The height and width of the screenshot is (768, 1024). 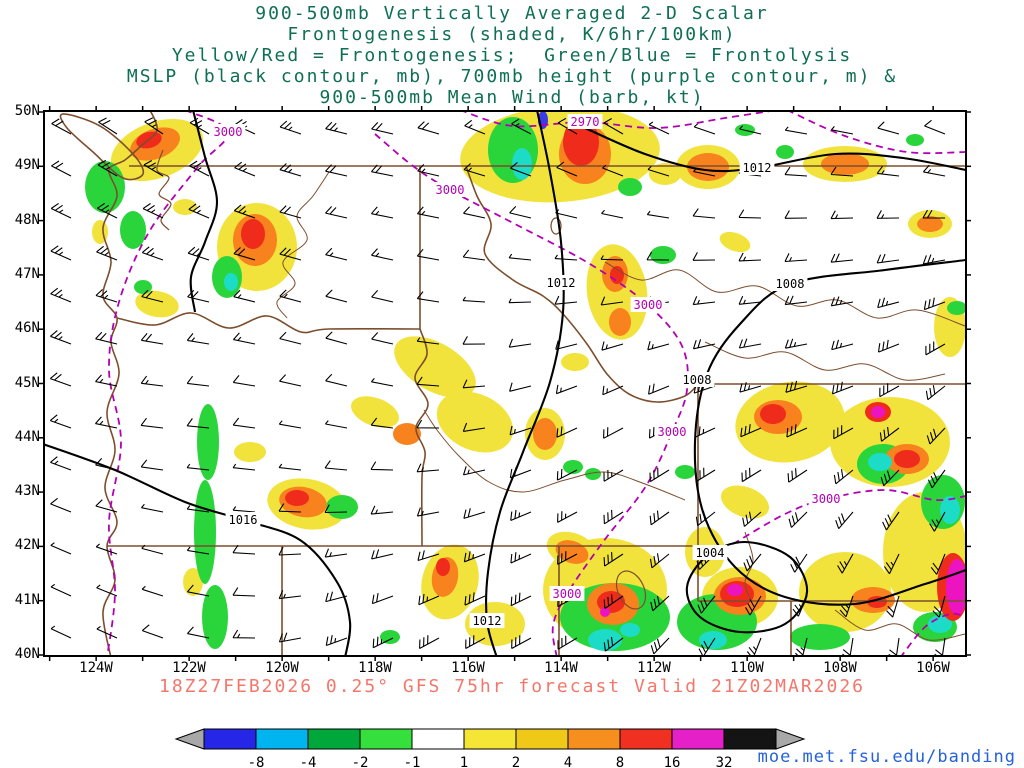 What do you see at coordinates (27, 111) in the screenshot?
I see `lat-tick-label: 50N` at bounding box center [27, 111].